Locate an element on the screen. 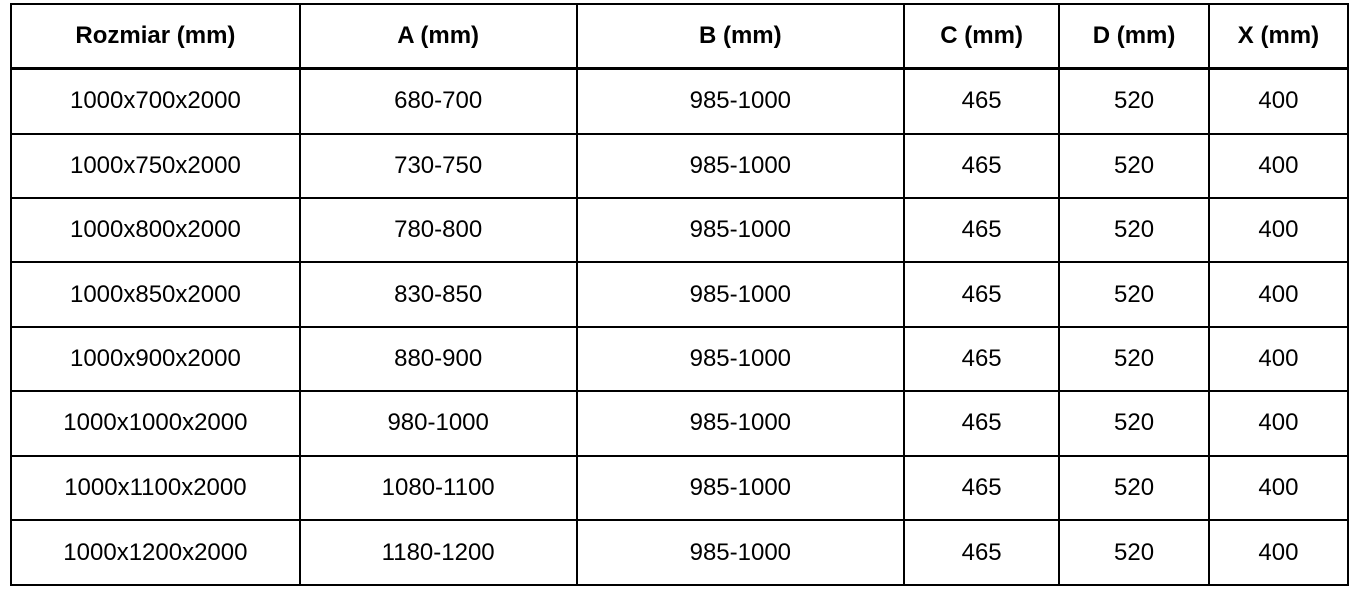 The height and width of the screenshot is (589, 1357). cell-rozmiar: 1000x1100x2000 is located at coordinates (155, 488).